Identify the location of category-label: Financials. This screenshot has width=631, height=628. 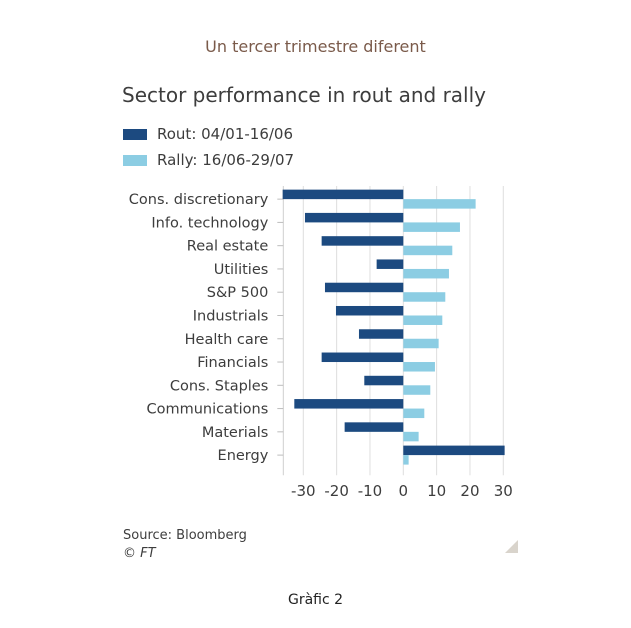
(232, 363).